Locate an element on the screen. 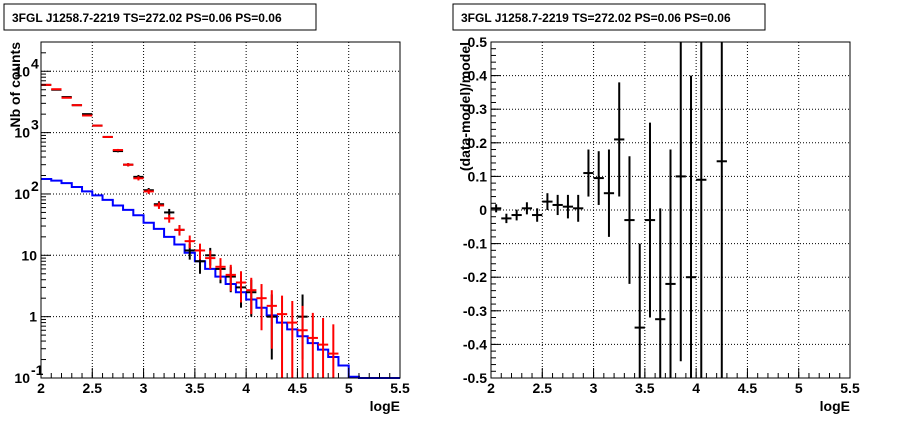  left-title-box is located at coordinates (160, 17).